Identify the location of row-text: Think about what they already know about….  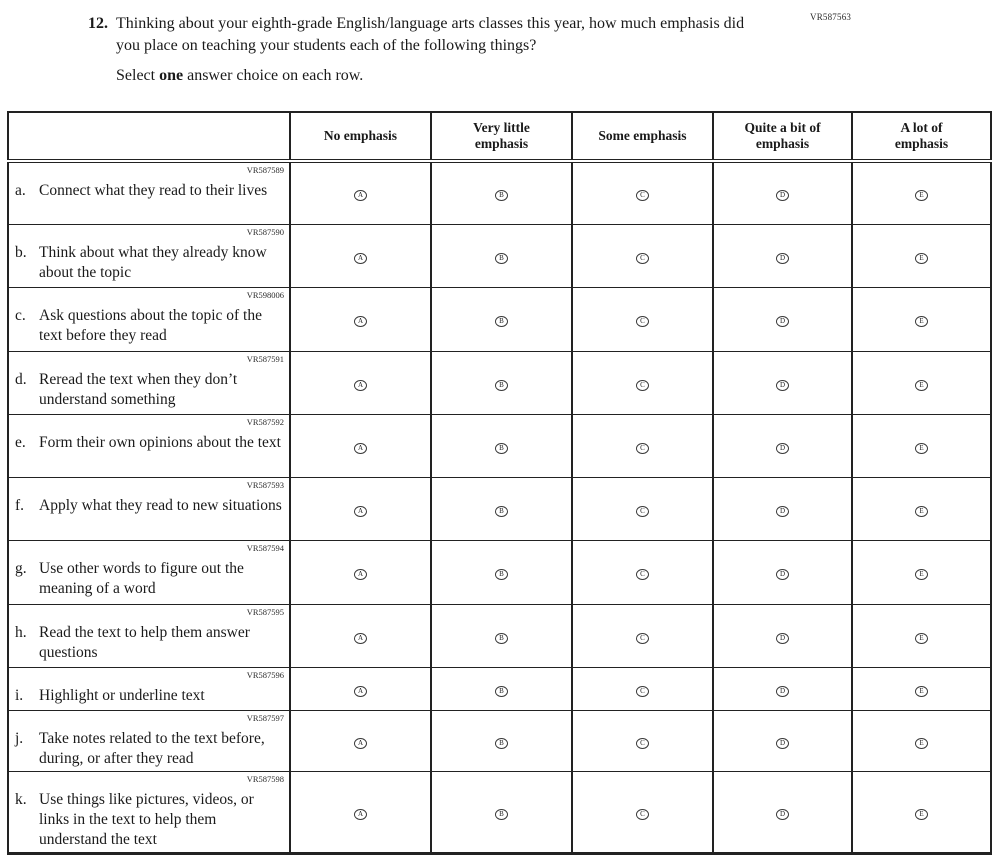
(153, 262).